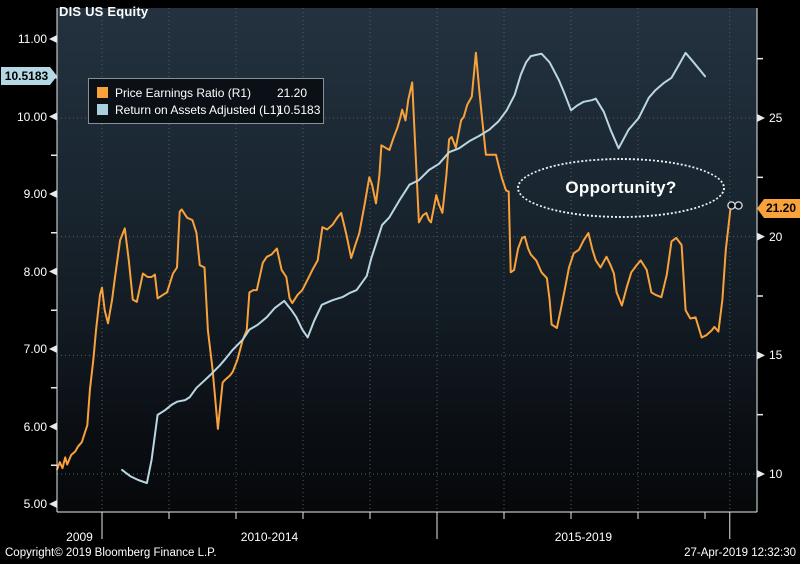 Image resolution: width=800 pixels, height=564 pixels. I want to click on right-axis-tick-label: 20, so click(776, 236).